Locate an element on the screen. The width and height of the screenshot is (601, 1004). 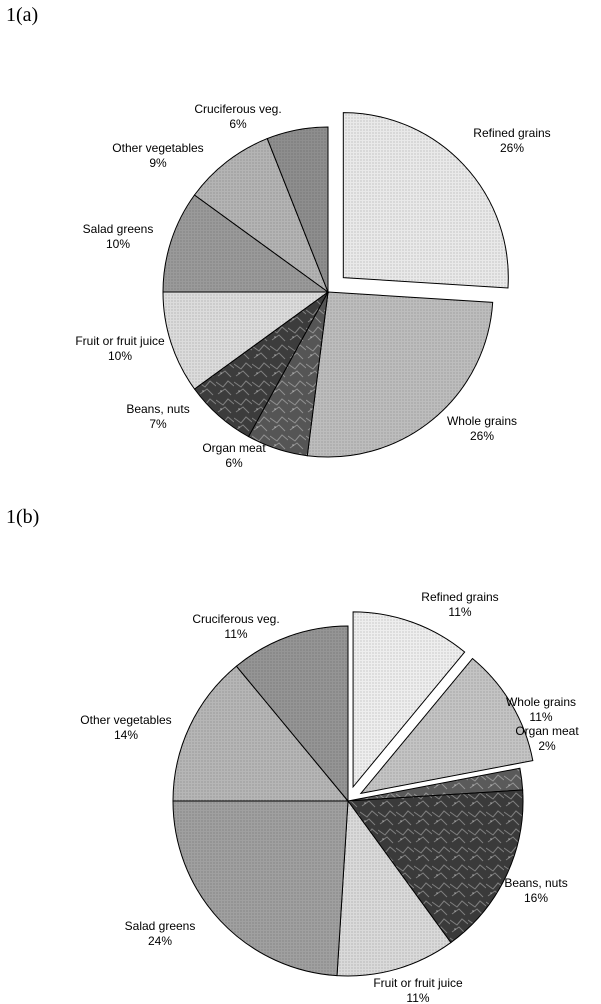
slice-label-cruciferous-veg: Cruciferous veg. 6% is located at coordinates (237, 116).